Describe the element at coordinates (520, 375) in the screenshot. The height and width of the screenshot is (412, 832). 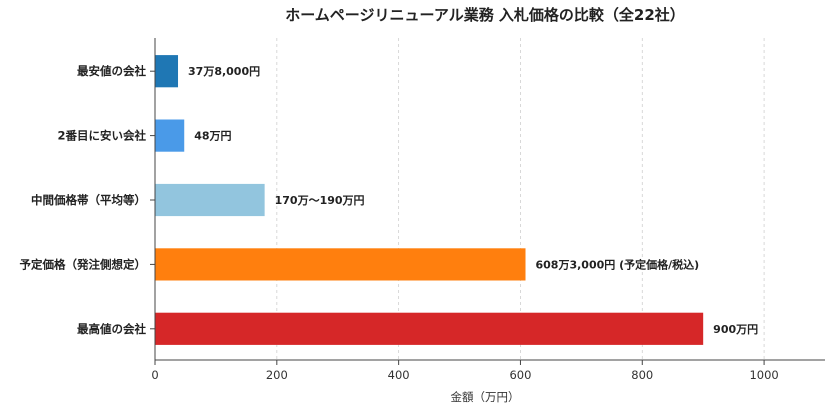
I see `x-tick-label: 600` at that location.